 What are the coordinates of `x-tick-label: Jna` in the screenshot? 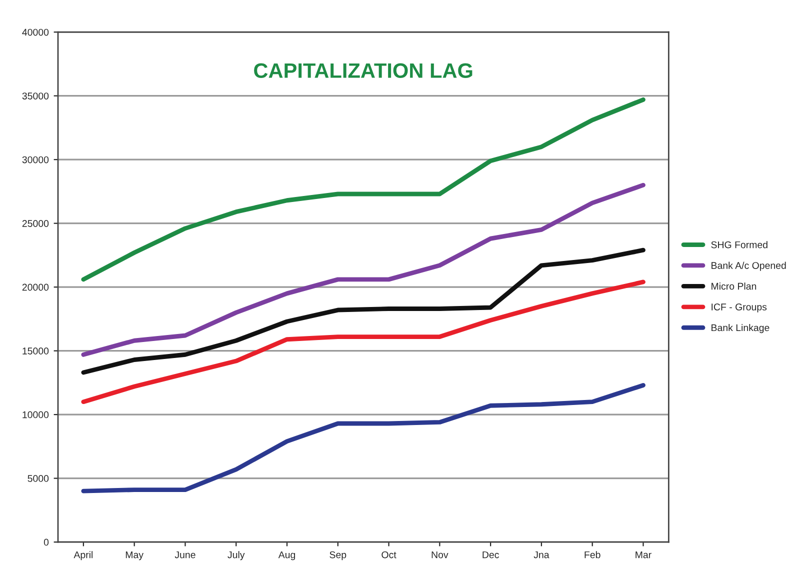 It's located at (542, 554).